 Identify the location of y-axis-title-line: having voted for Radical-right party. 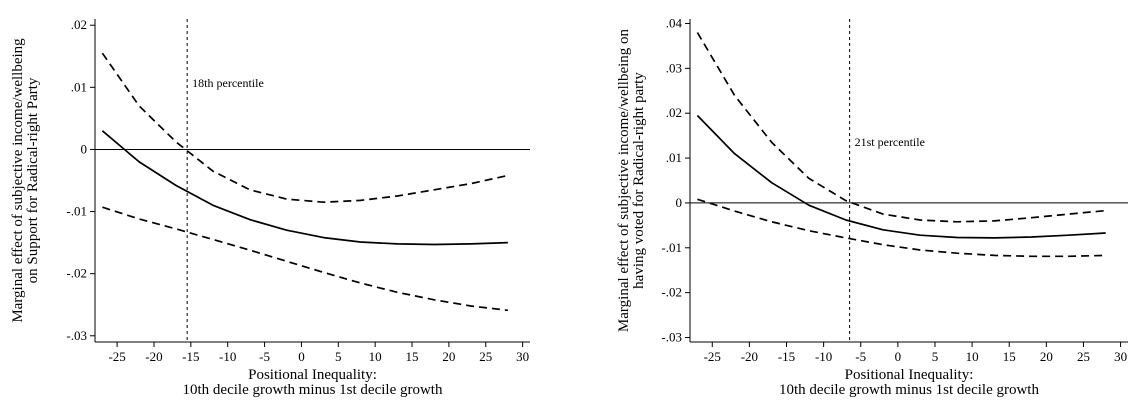
(639, 180).